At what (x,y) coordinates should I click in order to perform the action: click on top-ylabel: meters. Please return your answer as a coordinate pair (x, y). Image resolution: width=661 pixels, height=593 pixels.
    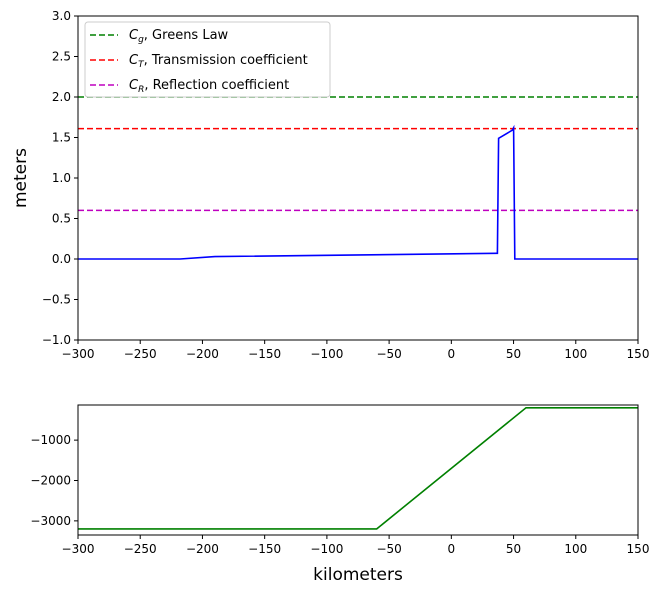
    Looking at the image, I should click on (21, 178).